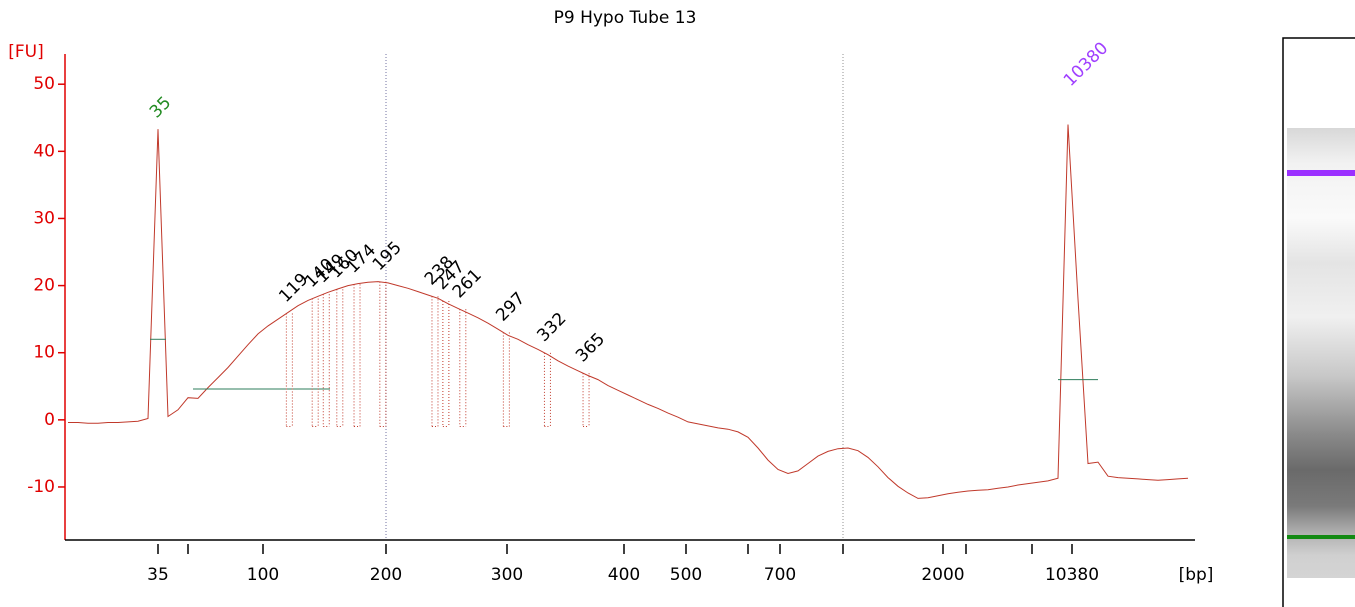 The image size is (1355, 607). What do you see at coordinates (1321, 353) in the screenshot?
I see `gel-image` at bounding box center [1321, 353].